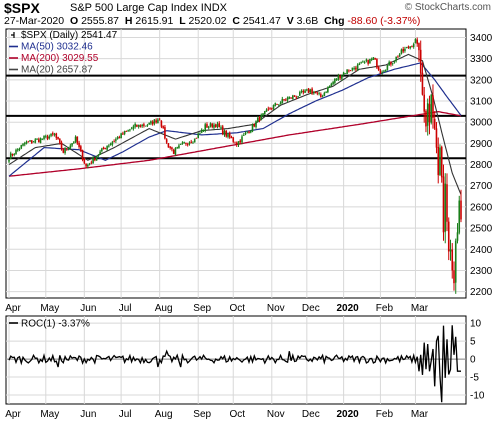  I want to click on x-tick-label: 2020, so click(347, 414).